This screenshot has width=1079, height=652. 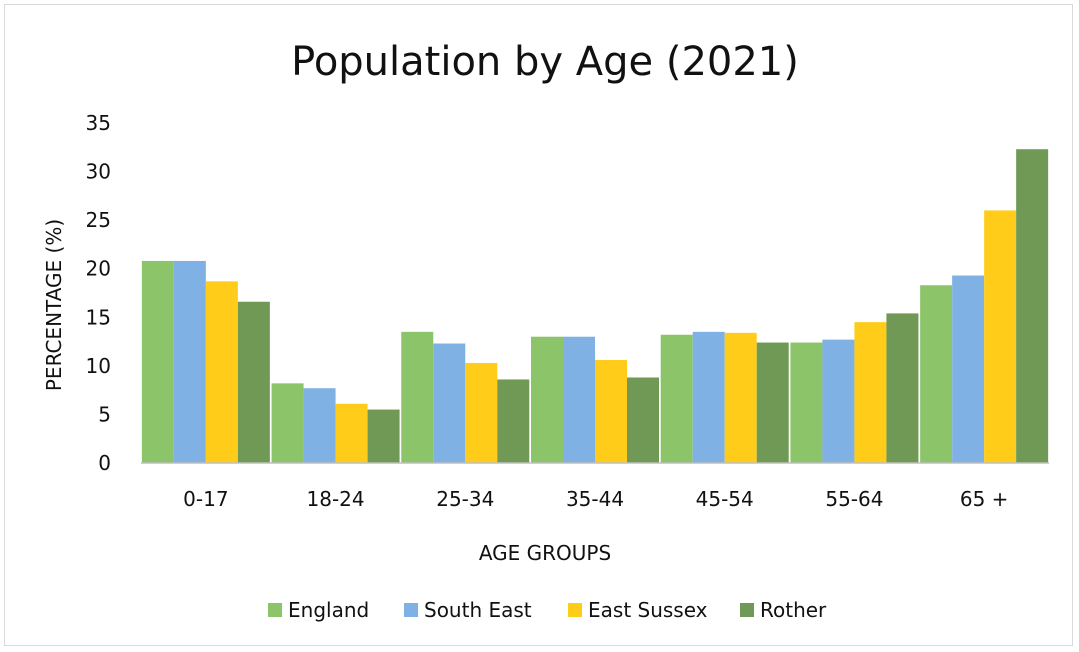 What do you see at coordinates (648, 610) in the screenshot?
I see `legend-label: East Sussex` at bounding box center [648, 610].